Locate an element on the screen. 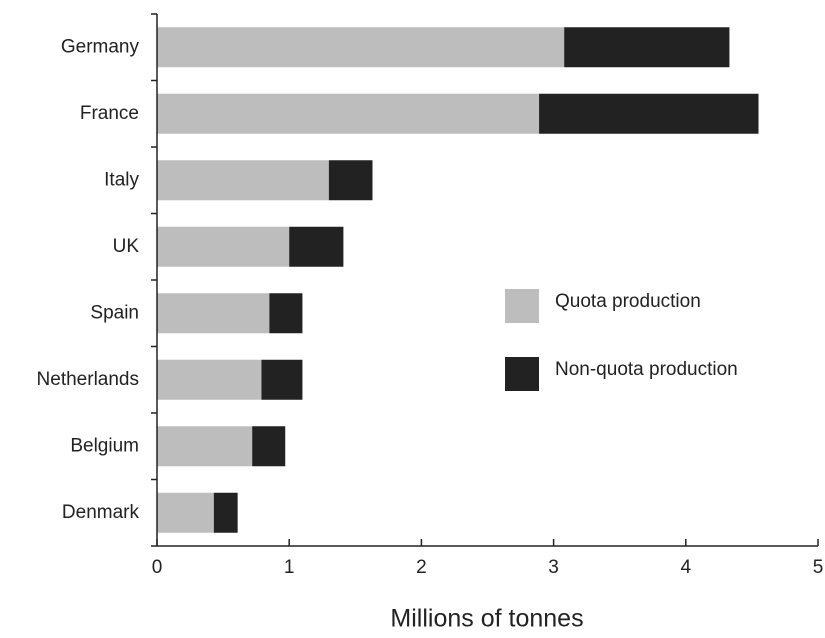 The height and width of the screenshot is (638, 825). y-tick-label: Belgium is located at coordinates (104, 445).